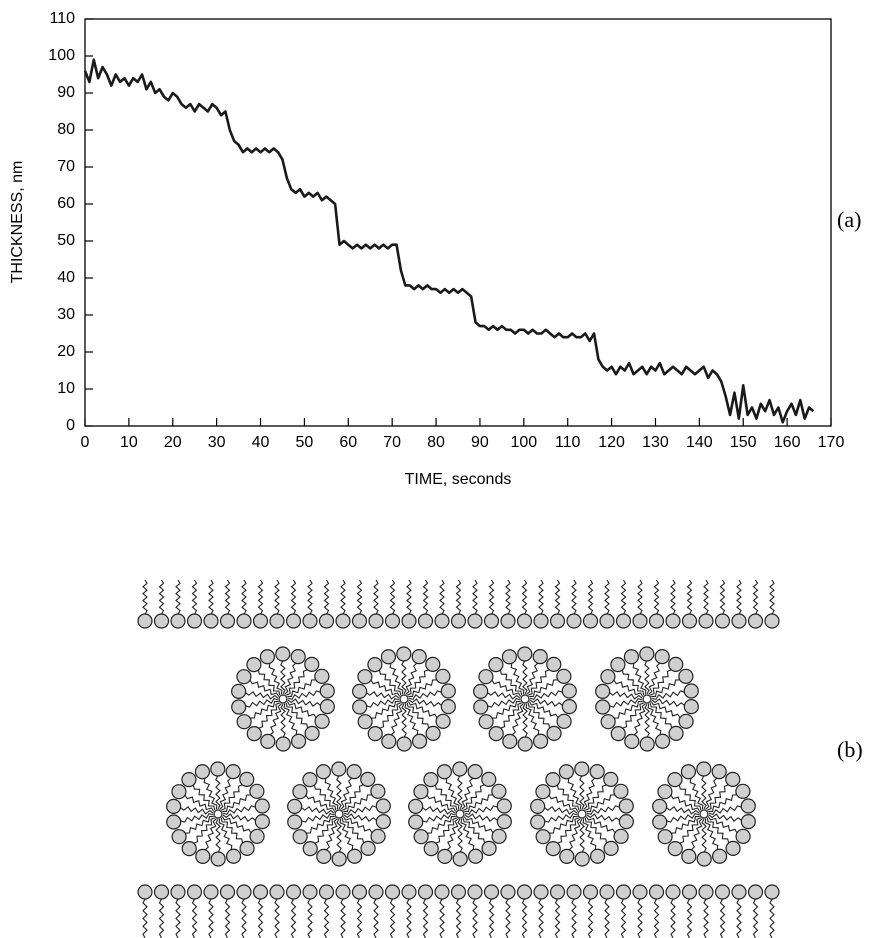 The image size is (885, 938). I want to click on x-tick-label: 60, so click(348, 442).